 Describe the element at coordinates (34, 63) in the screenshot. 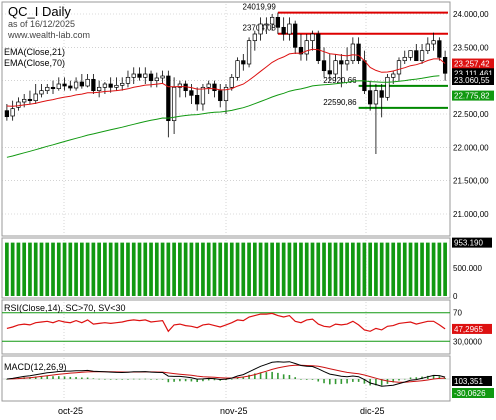

I see `legend-ema70: EMA(Close,70)` at that location.